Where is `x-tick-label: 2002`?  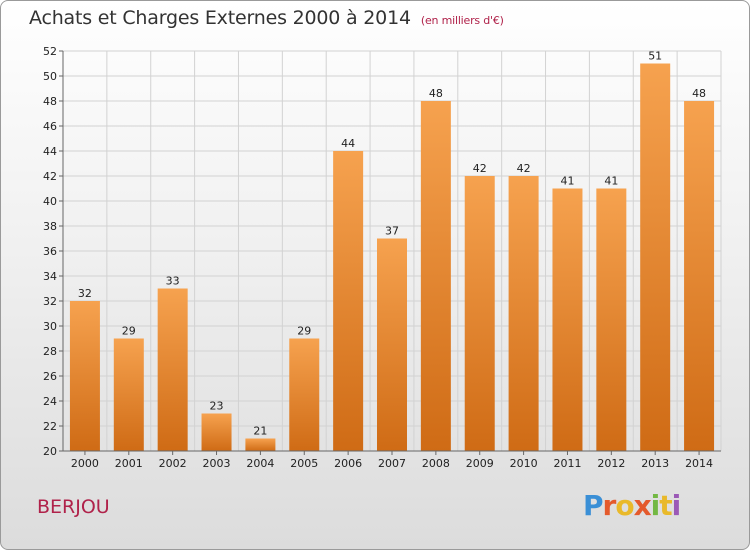
x-tick-label: 2002 is located at coordinates (173, 463).